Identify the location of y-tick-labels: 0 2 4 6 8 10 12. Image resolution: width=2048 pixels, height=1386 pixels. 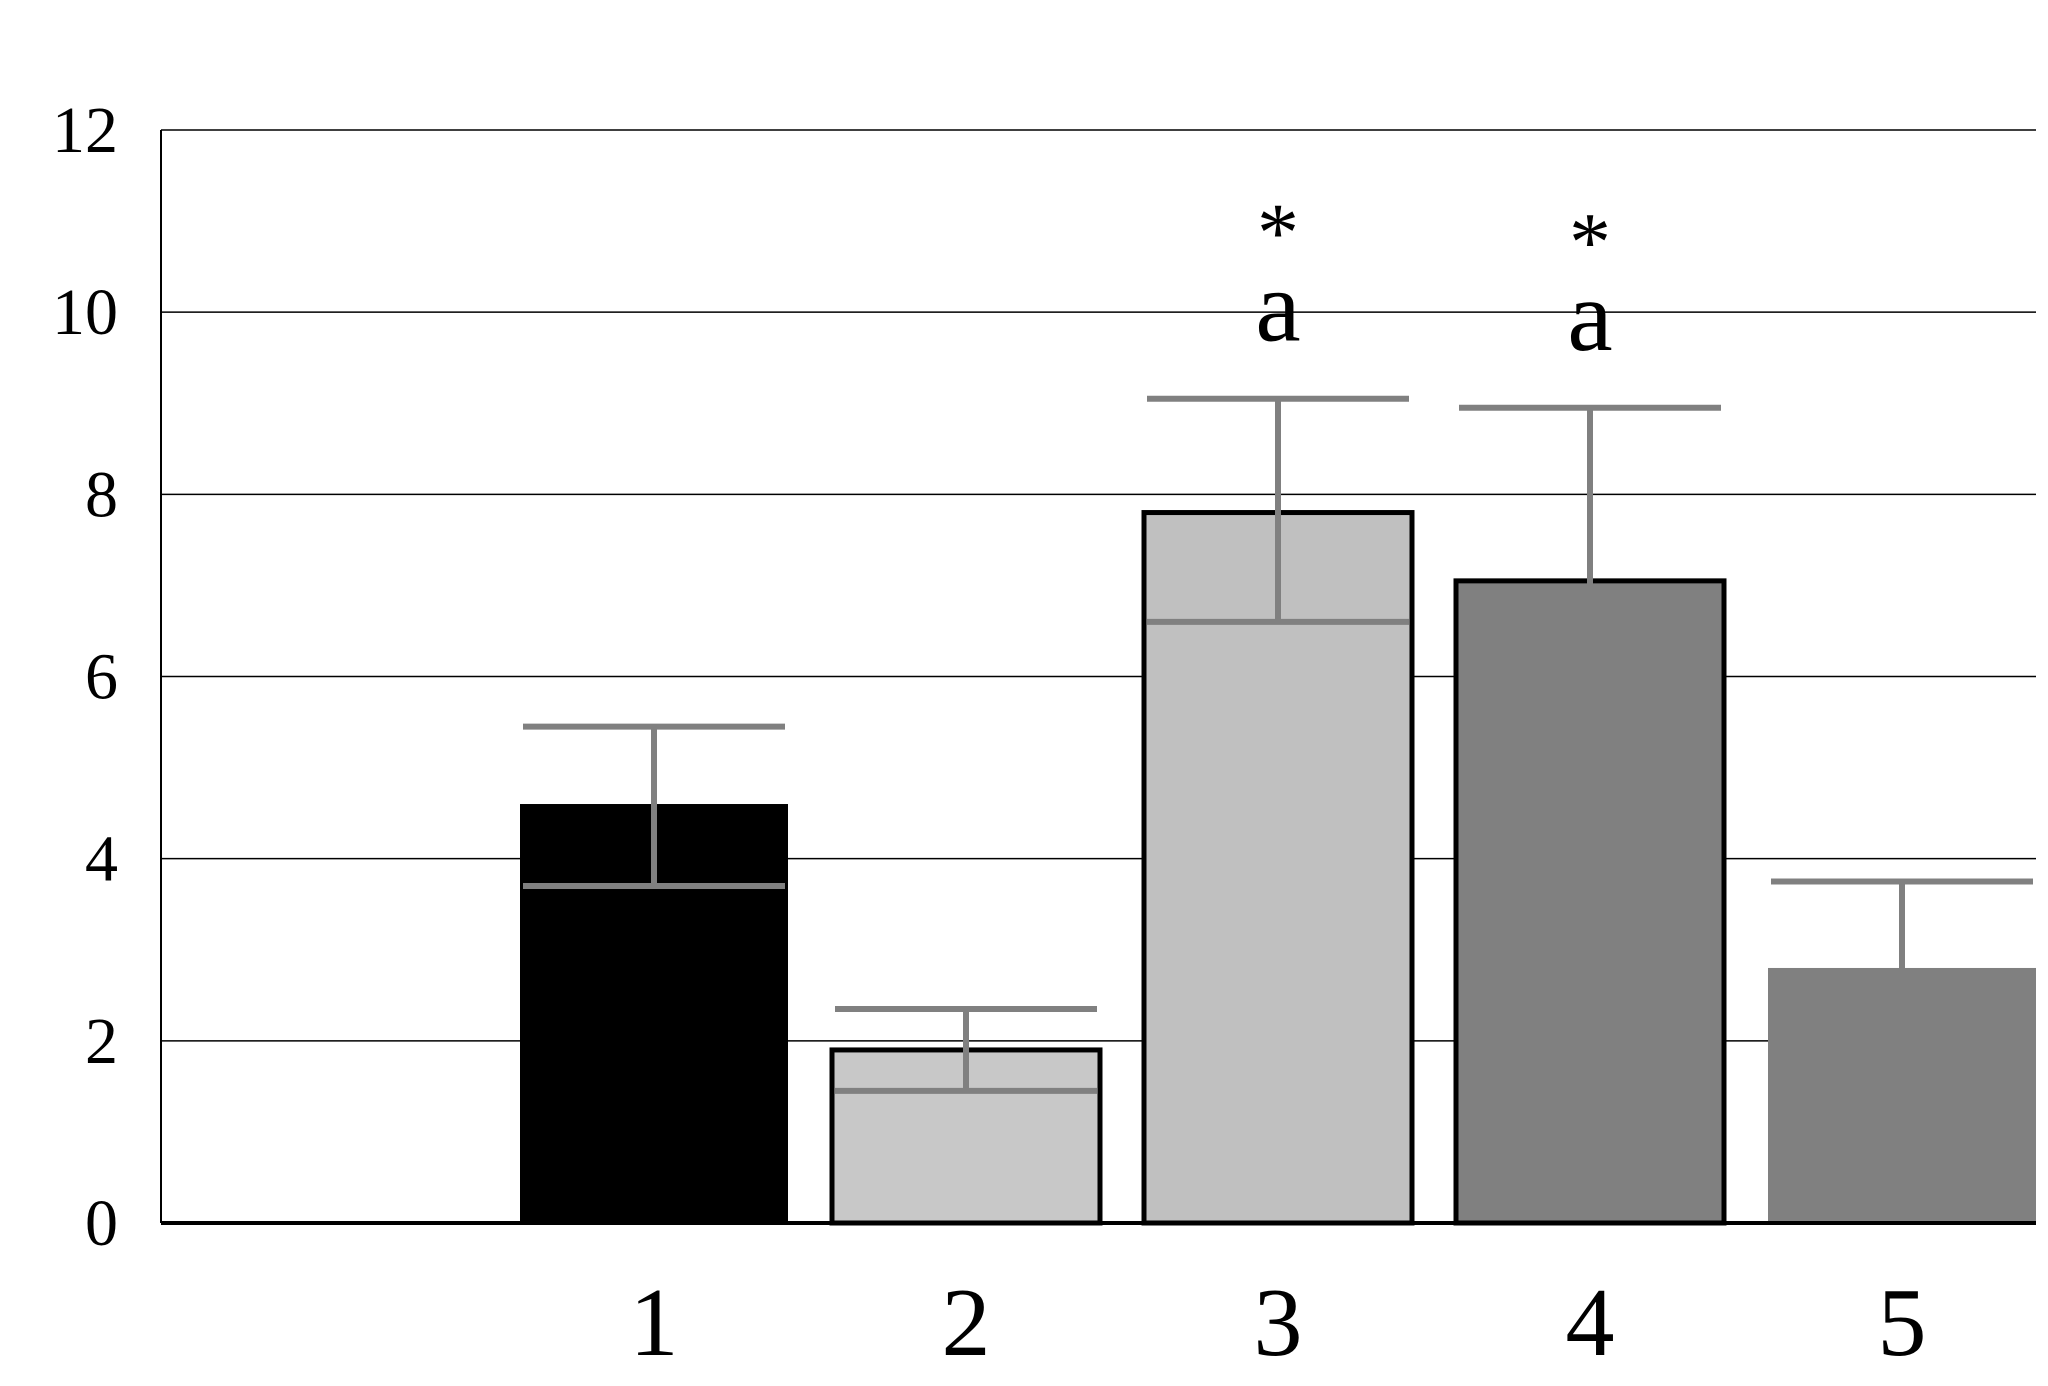
(85, 677).